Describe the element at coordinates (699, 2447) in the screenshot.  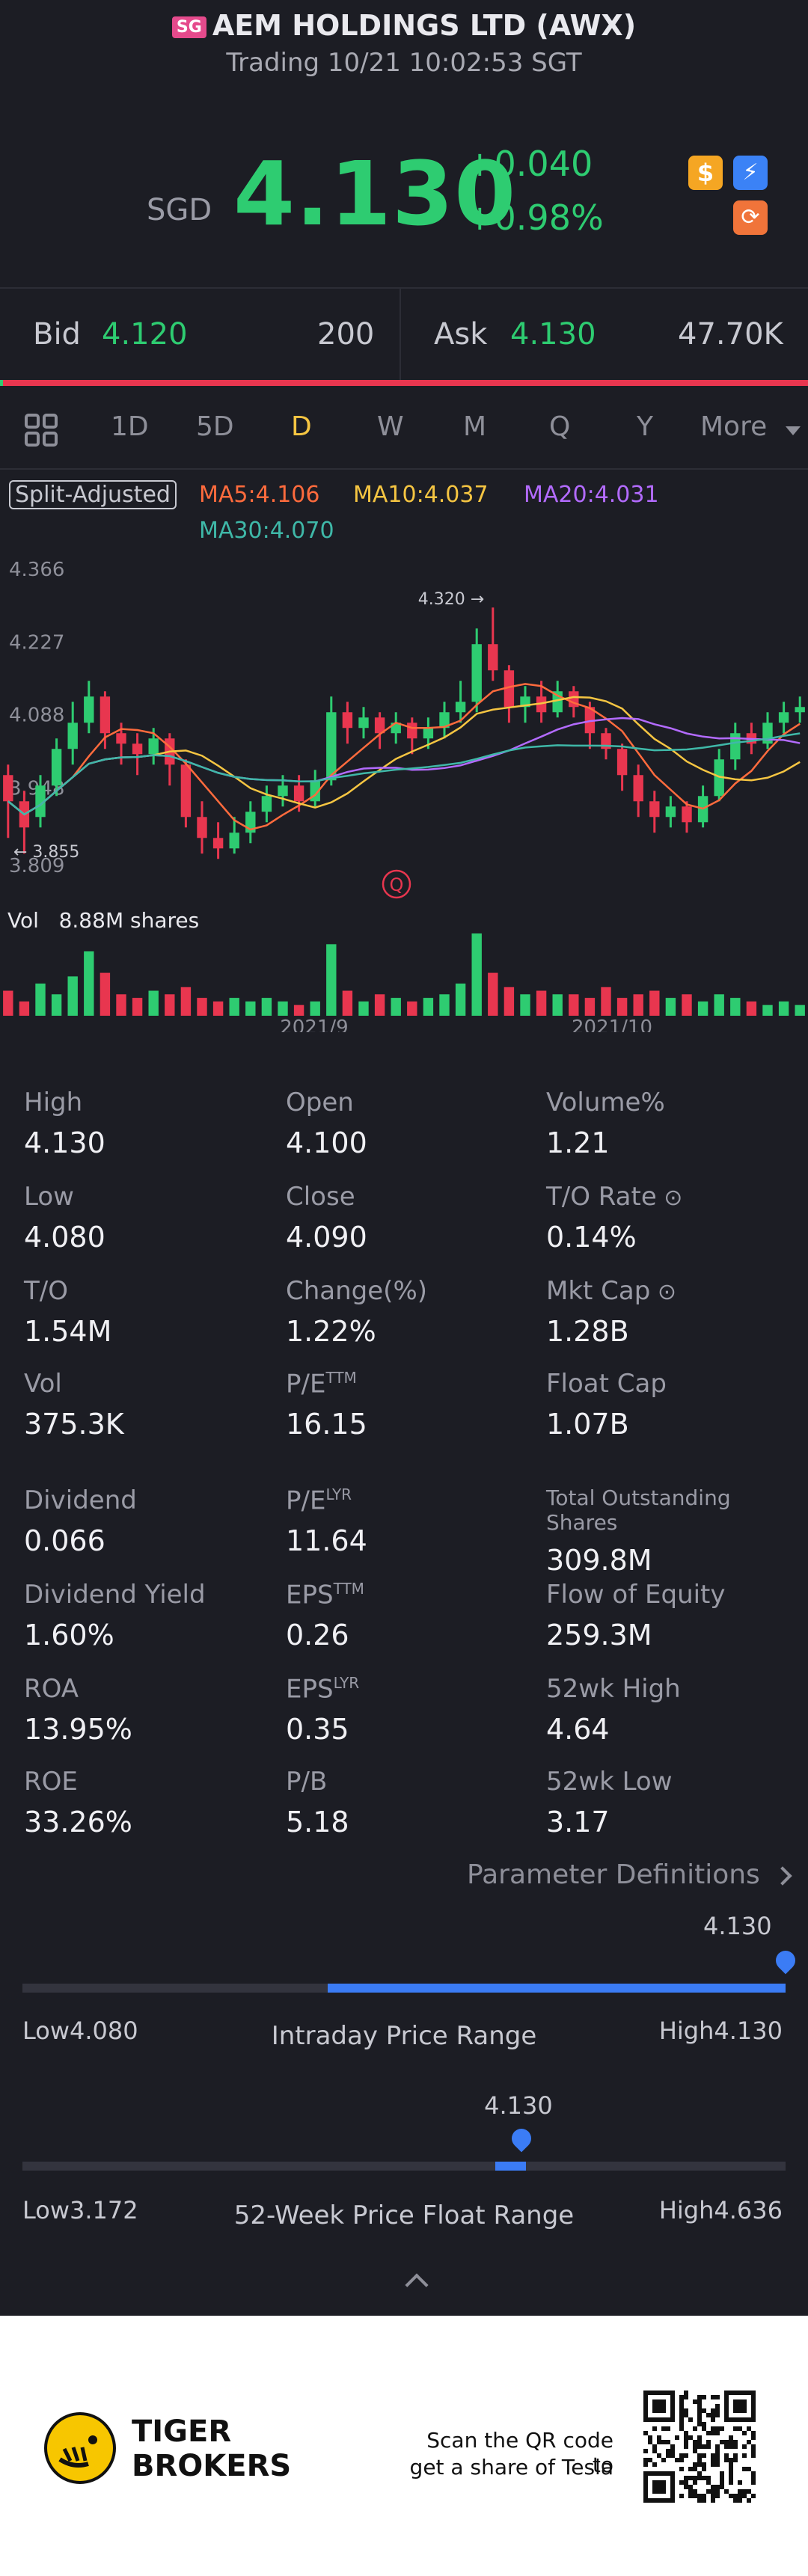
I see `qr-code` at that location.